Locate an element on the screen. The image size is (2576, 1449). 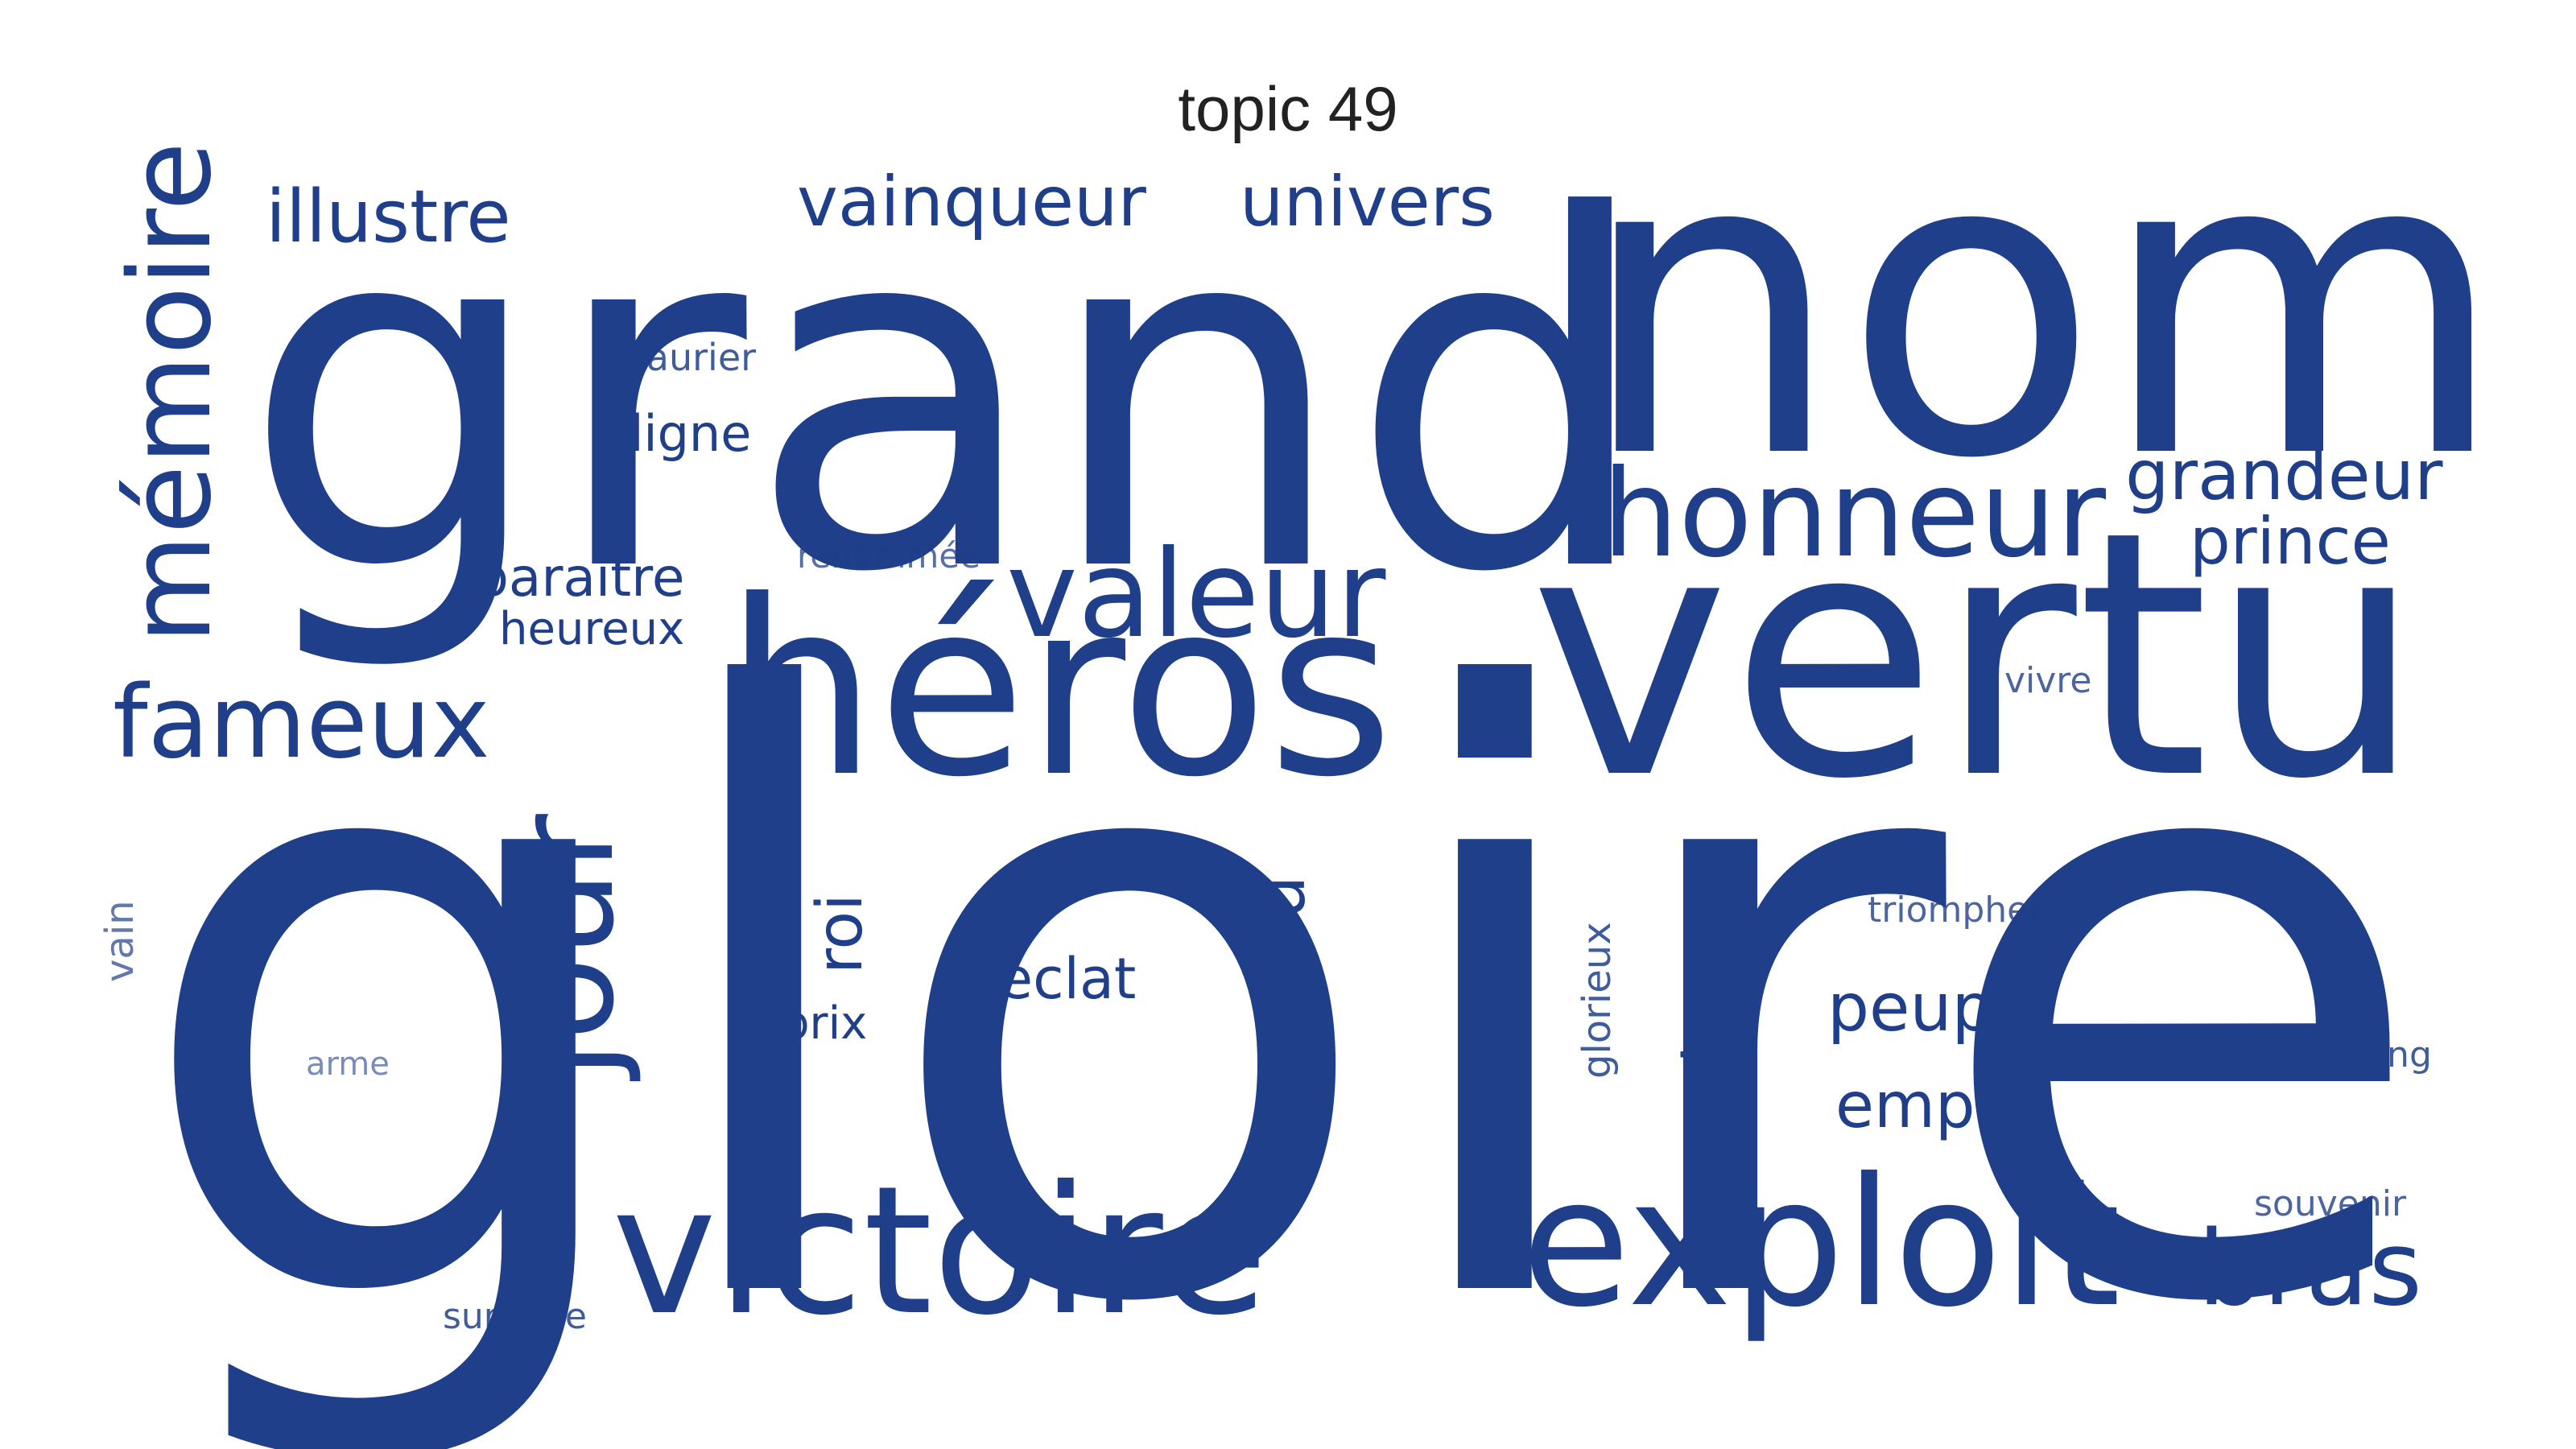
word-nom: nom is located at coordinates (2042, 306).